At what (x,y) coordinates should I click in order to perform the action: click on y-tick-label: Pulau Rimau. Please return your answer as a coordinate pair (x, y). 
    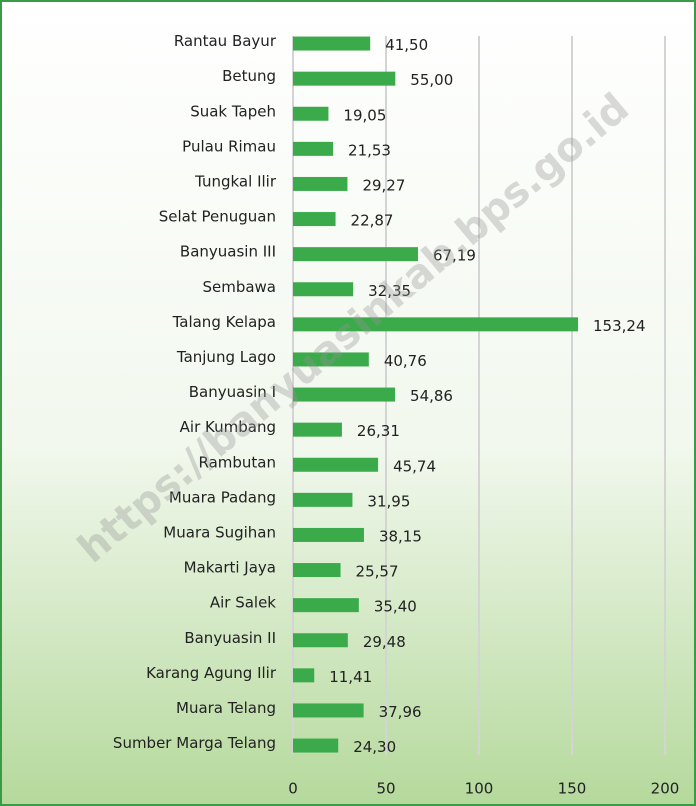
    Looking at the image, I should click on (229, 146).